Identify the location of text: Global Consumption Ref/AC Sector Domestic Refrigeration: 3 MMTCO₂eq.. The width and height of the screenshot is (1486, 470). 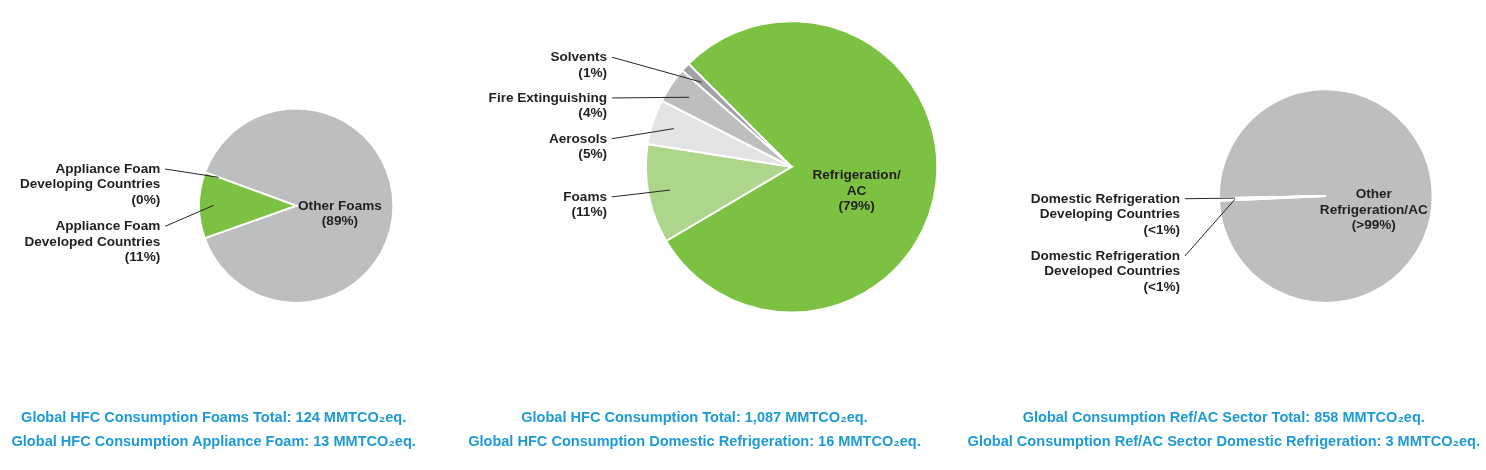
(1223, 440).